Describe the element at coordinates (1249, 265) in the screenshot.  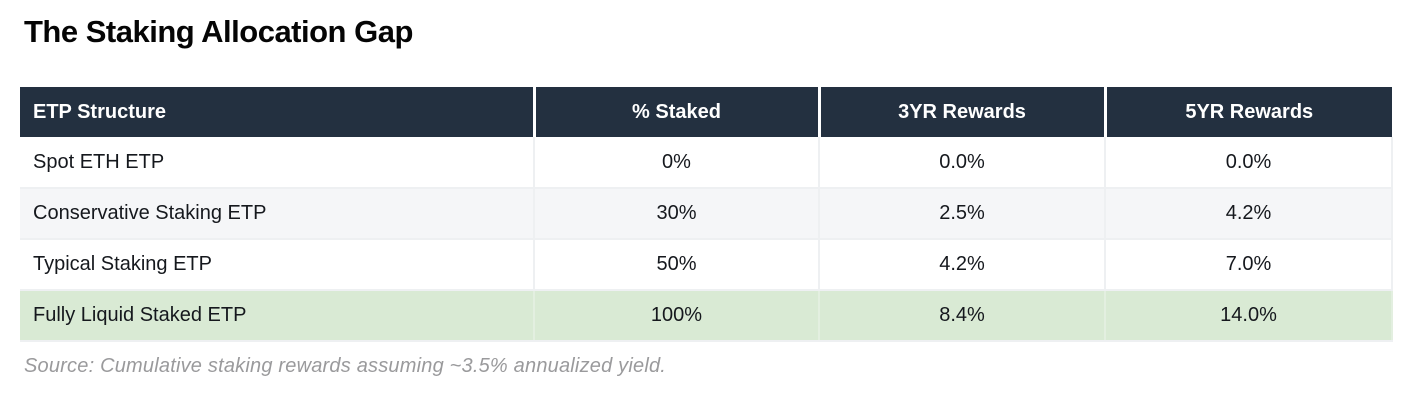
I see `cell-5yr-rewards: 7.0%` at that location.